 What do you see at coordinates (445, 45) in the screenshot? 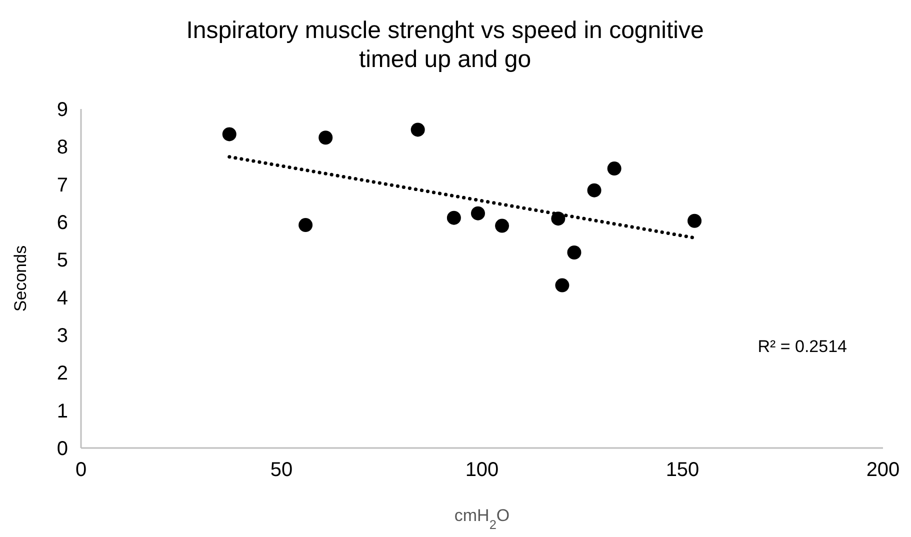
I see `chart-title: Inspiratory muscle strenght vs speed in cognitive timed up and go` at bounding box center [445, 45].